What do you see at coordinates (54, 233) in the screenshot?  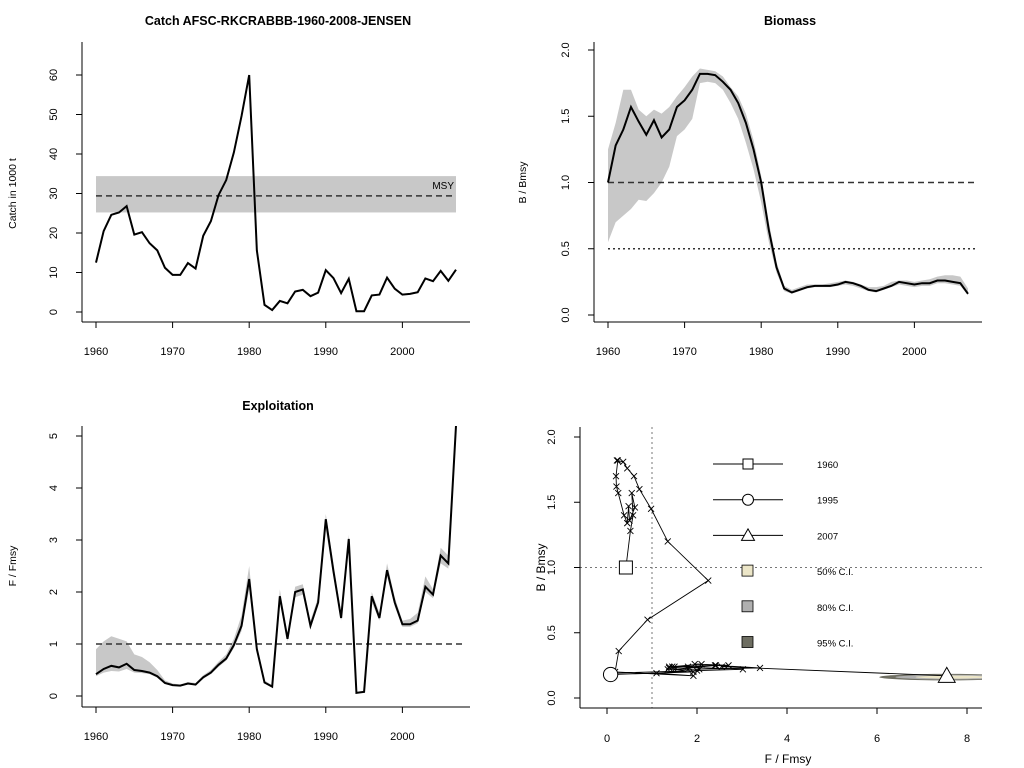 I see `y-tick-label: 20` at bounding box center [54, 233].